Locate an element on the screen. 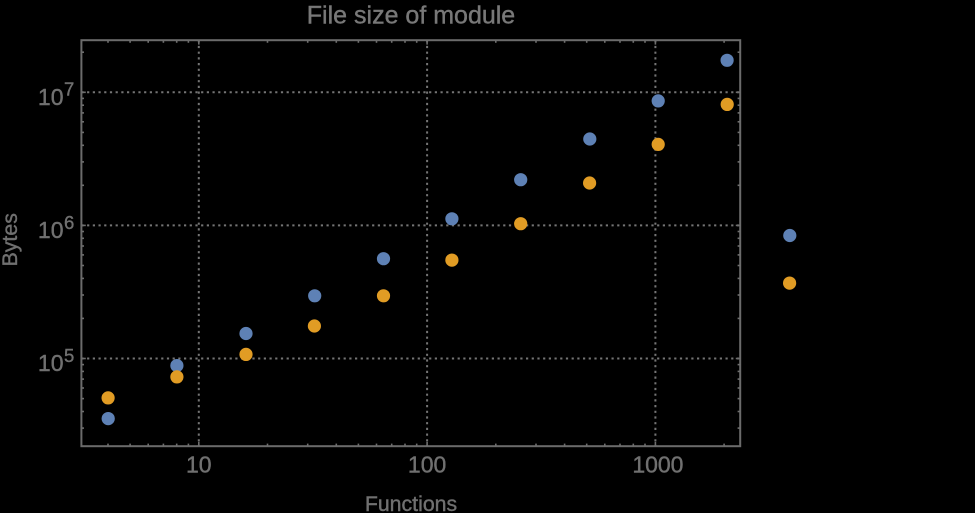 This screenshot has width=975, height=513. svg-text: 7 is located at coordinates (69, 89).